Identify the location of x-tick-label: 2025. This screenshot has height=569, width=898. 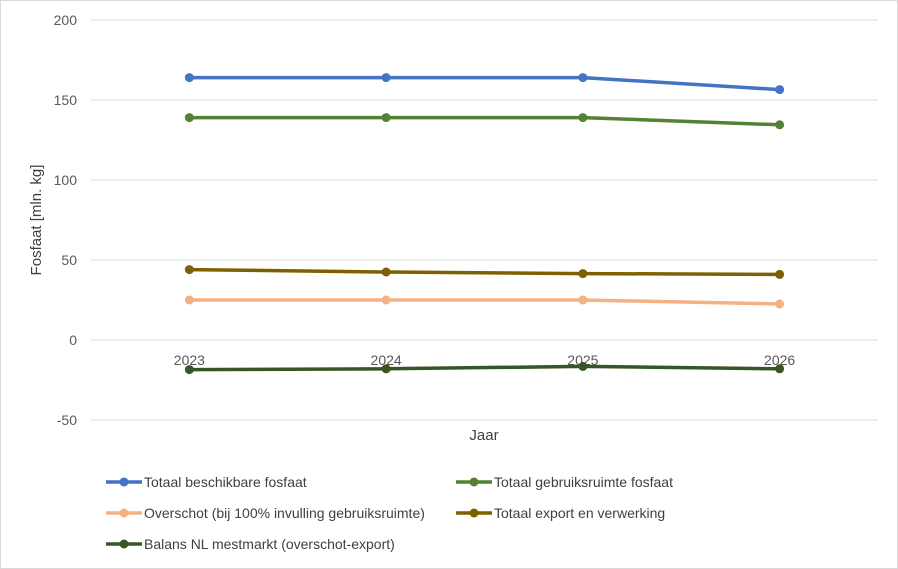
(582, 360).